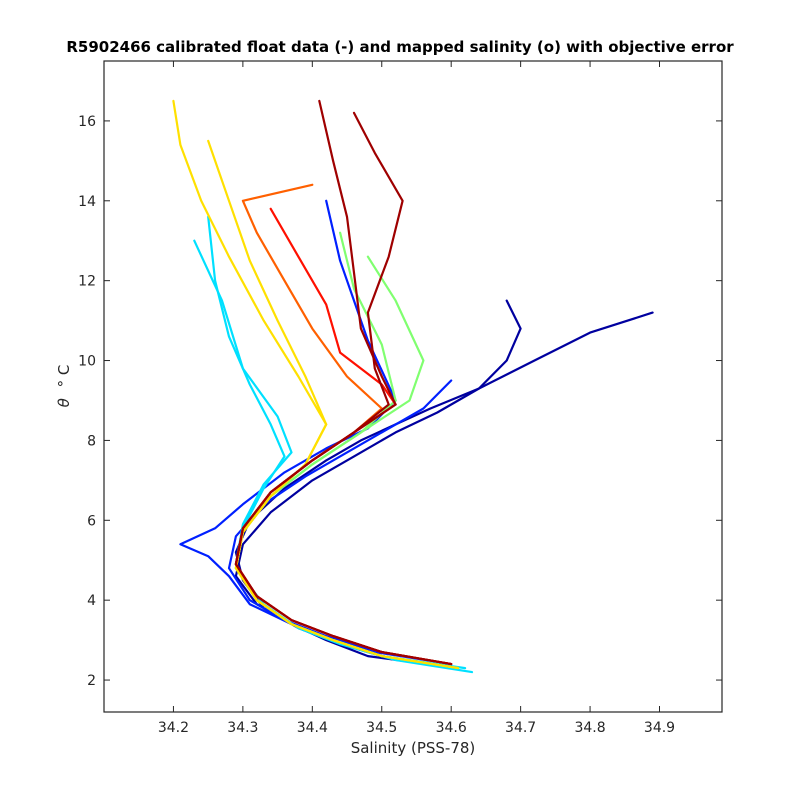 Image resolution: width=800 pixels, height=800 pixels. What do you see at coordinates (520, 728) in the screenshot?
I see `x-tick-label: 34.7` at bounding box center [520, 728].